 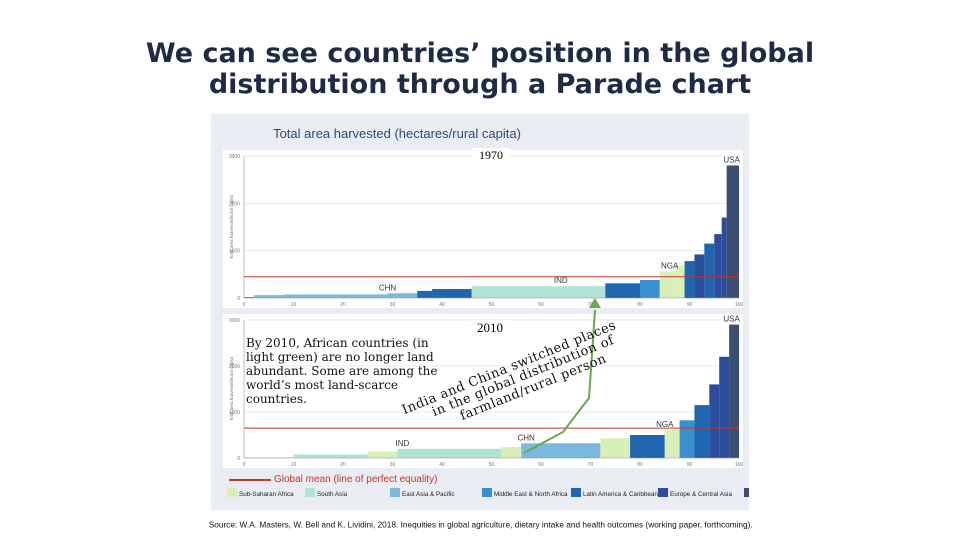 I want to click on panel-year-2010: 2010, so click(x=490, y=327).